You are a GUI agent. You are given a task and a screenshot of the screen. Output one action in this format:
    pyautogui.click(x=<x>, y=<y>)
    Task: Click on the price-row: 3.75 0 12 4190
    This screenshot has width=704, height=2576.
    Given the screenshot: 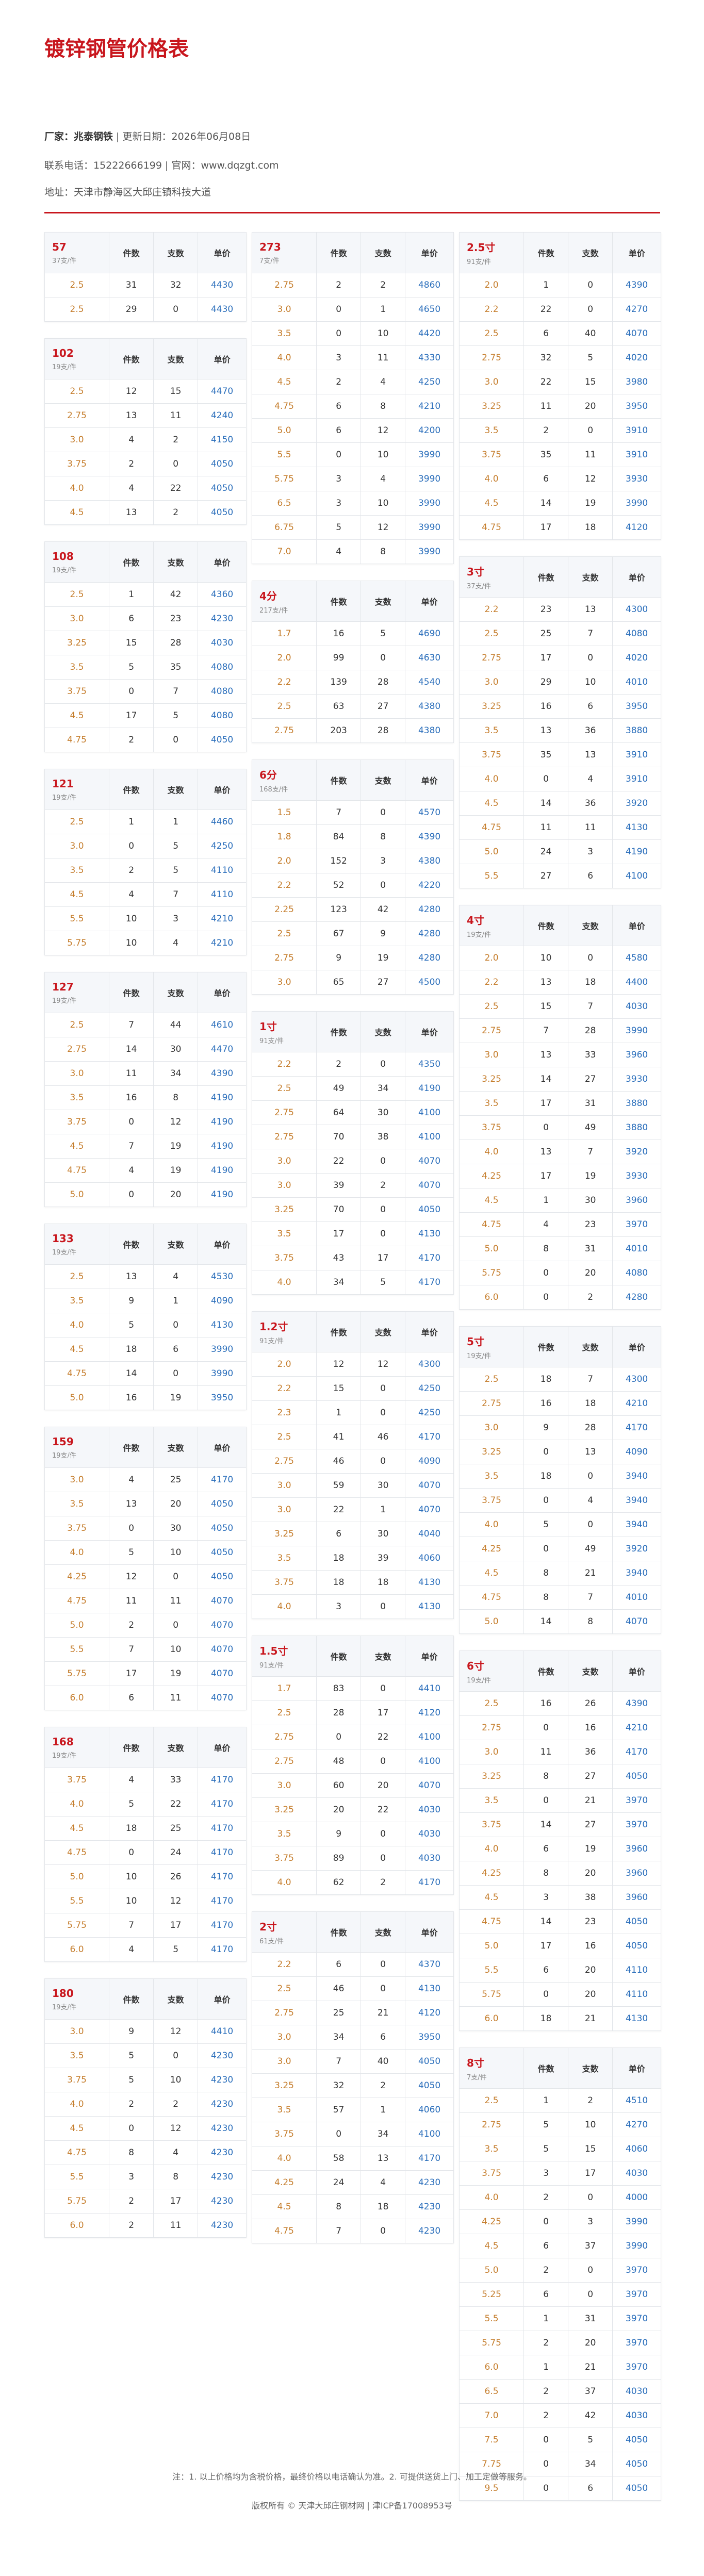 What is the action you would take?
    pyautogui.click(x=145, y=1122)
    